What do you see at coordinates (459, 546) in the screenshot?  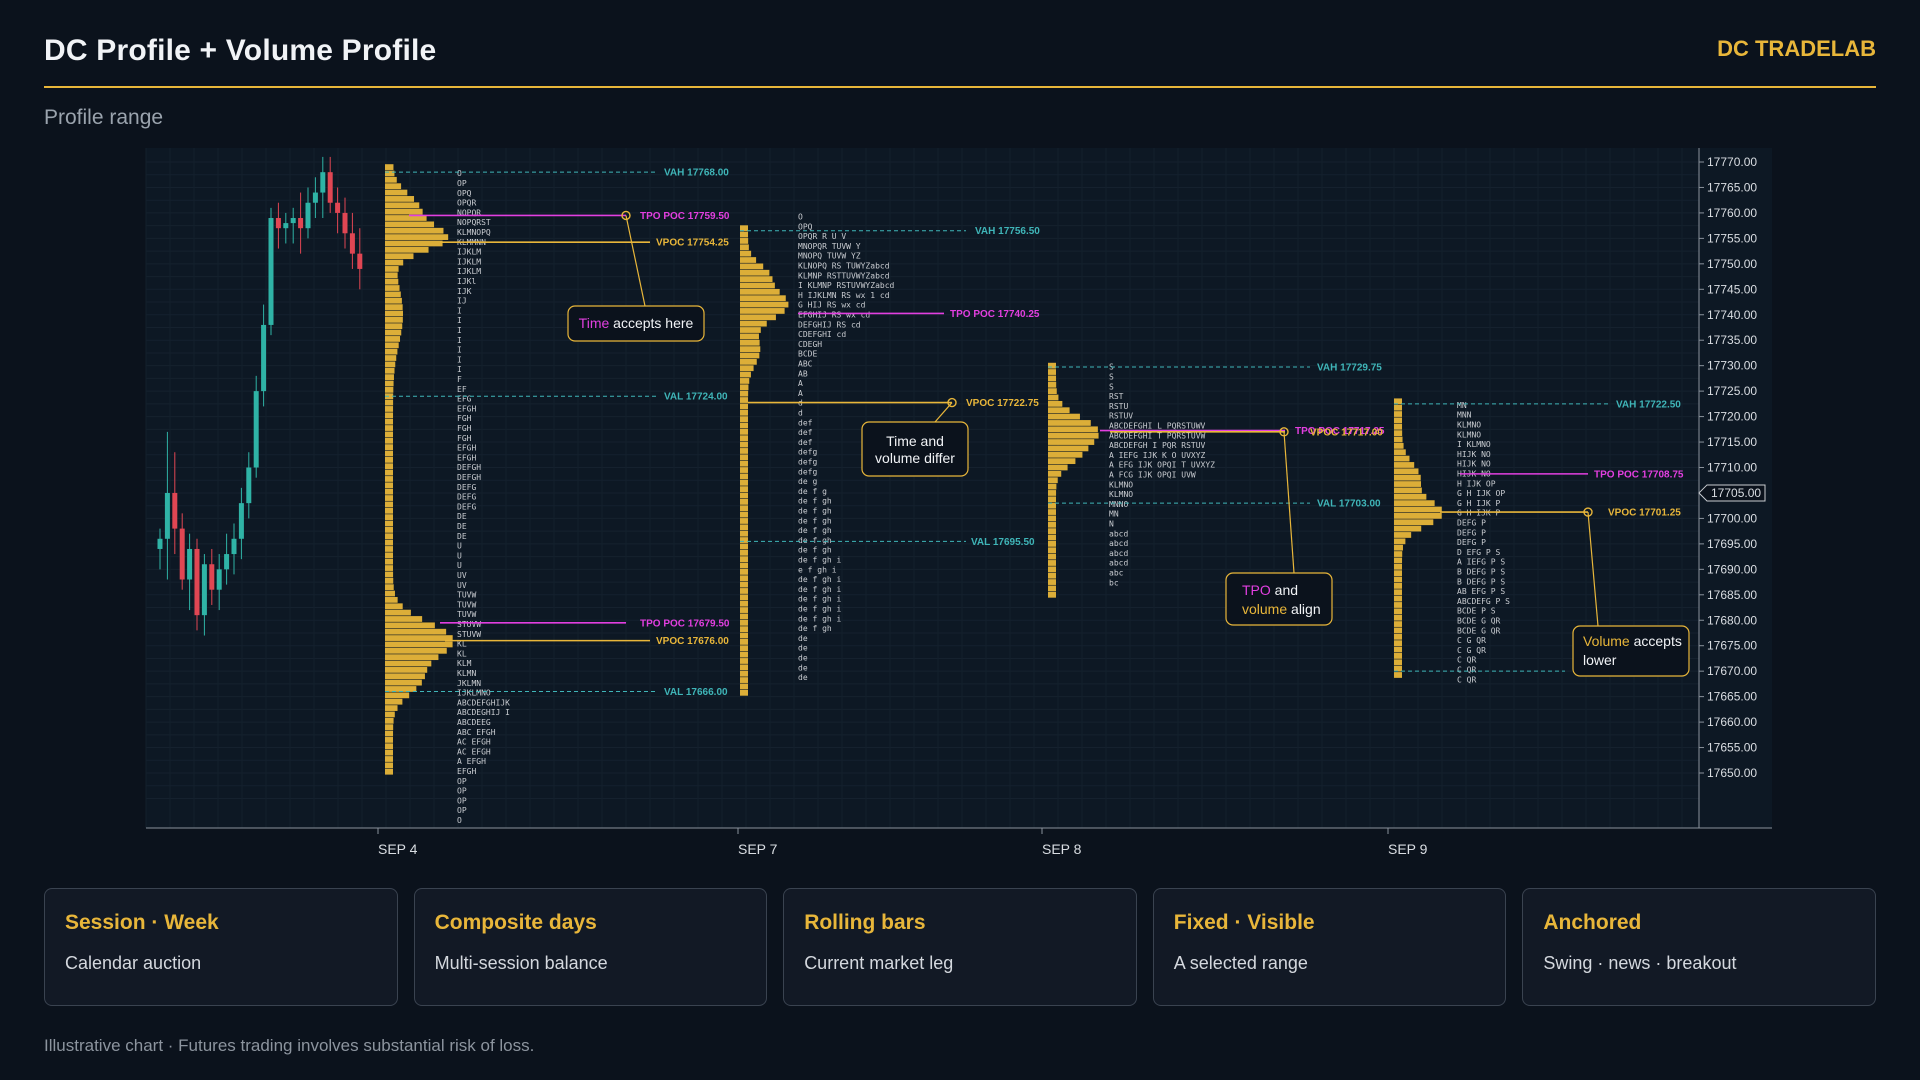 I see `tpo-row: U` at bounding box center [459, 546].